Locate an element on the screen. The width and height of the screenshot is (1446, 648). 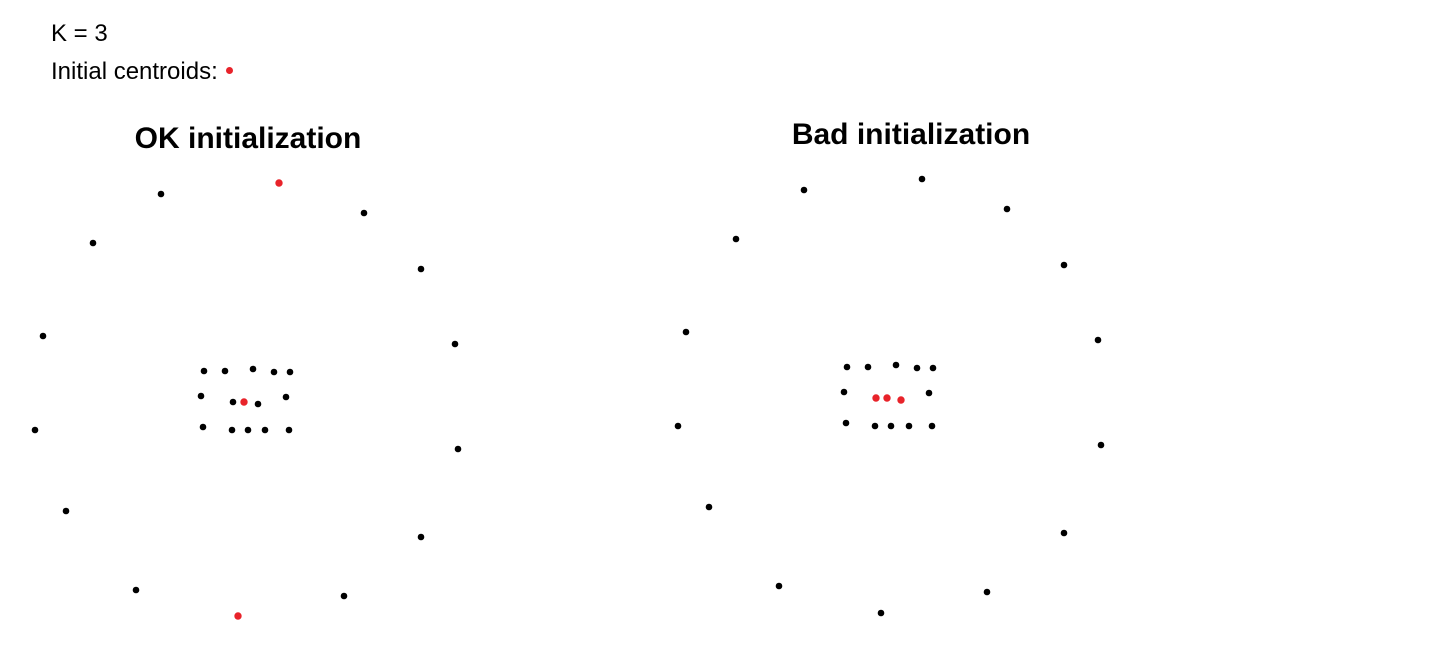
k-value-text: K = 3 is located at coordinates (79, 33).